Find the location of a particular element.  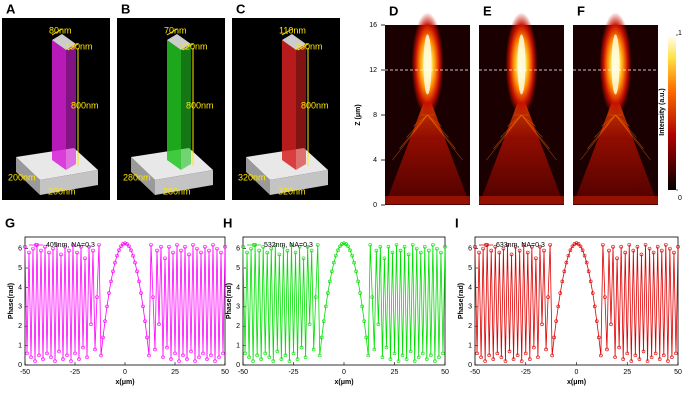

y-tick-label: 1 is located at coordinates (238, 345).